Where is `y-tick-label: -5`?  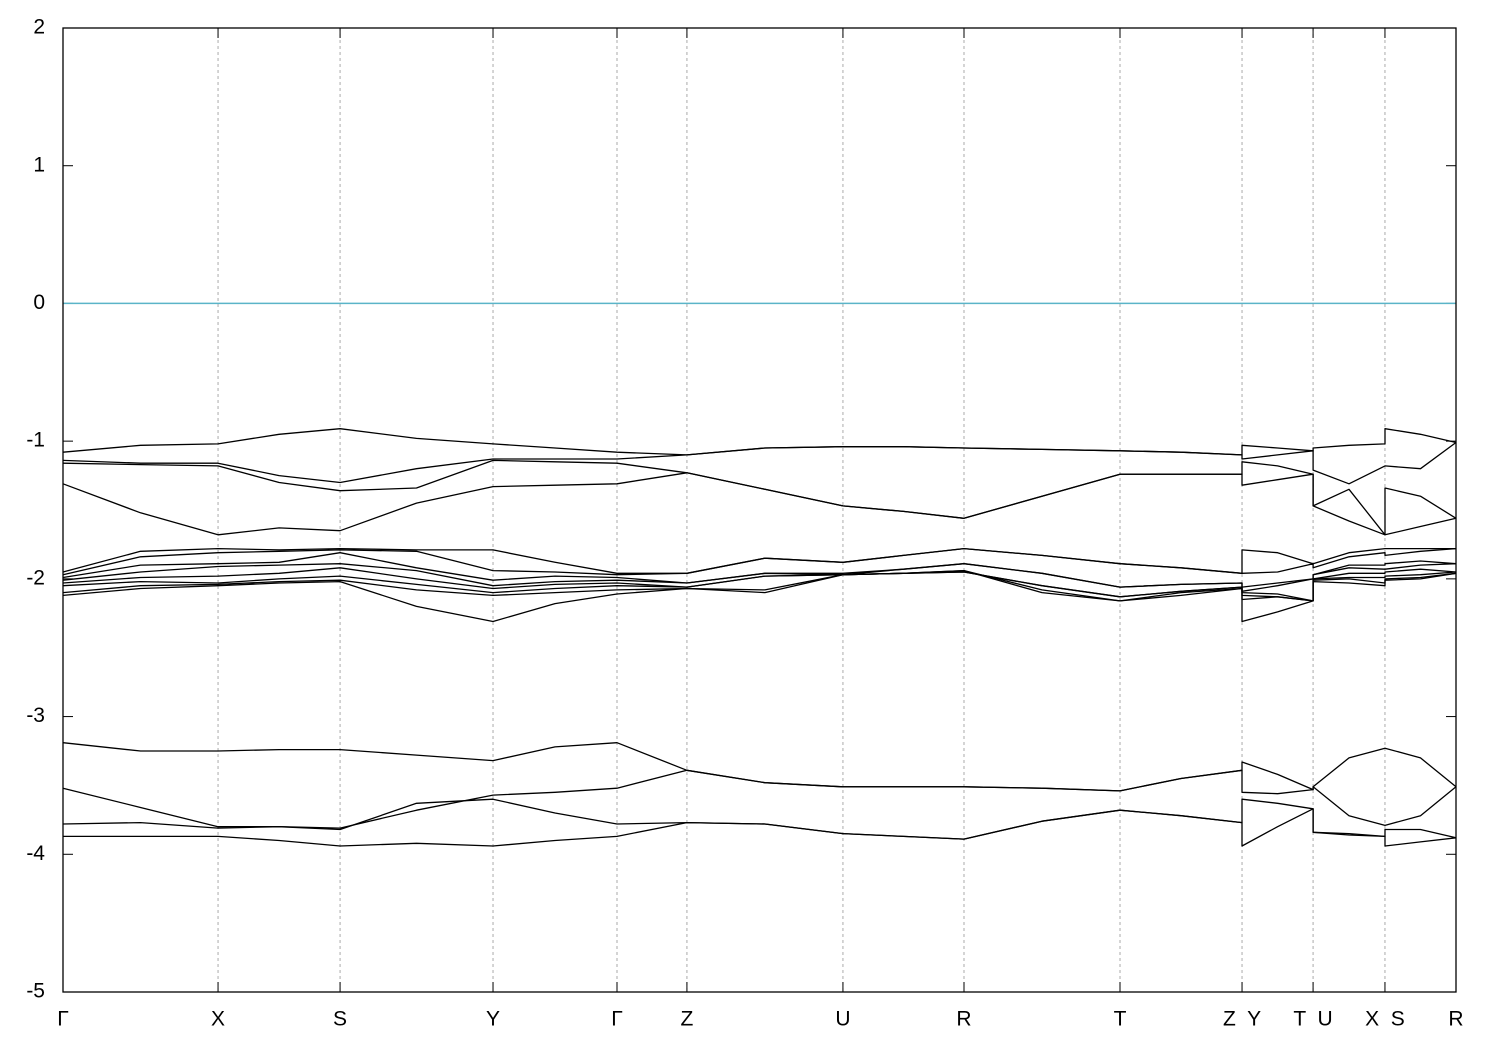
y-tick-label: -5 is located at coordinates (35, 991).